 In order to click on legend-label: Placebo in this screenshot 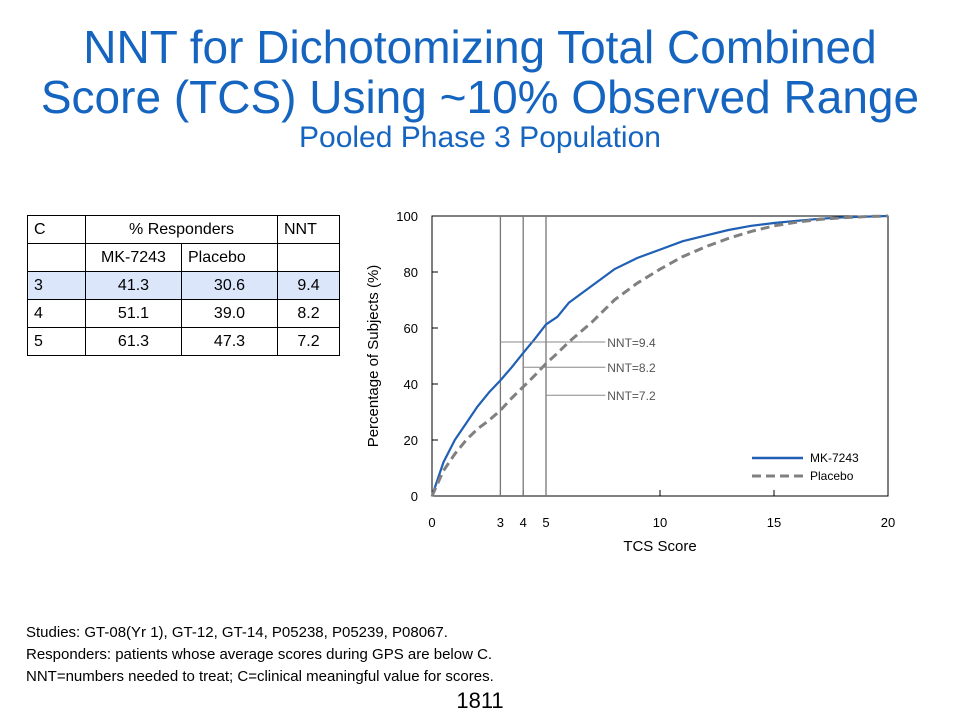, I will do `click(832, 476)`.